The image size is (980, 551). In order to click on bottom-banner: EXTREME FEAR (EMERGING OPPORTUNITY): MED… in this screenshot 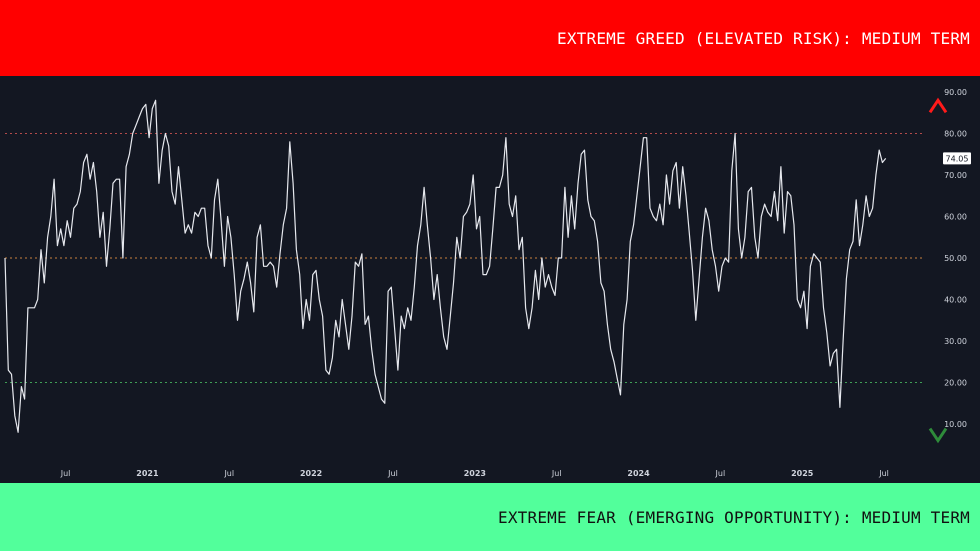, I will do `click(490, 517)`.